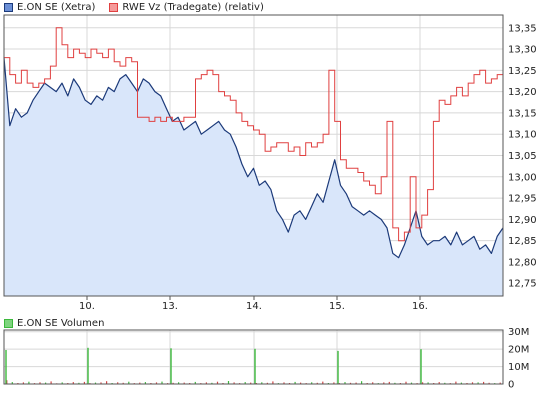 This screenshot has height=401, width=545. I want to click on volume-y-tick-label: 10M, so click(518, 367).